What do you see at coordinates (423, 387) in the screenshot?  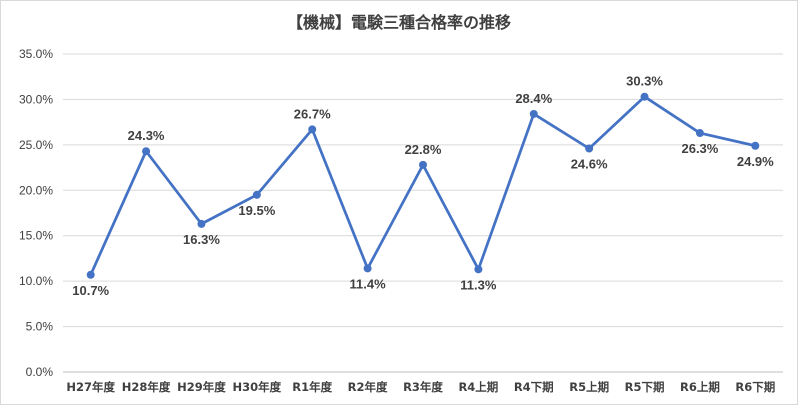 I see `x-tick-label: R3年度` at bounding box center [423, 387].